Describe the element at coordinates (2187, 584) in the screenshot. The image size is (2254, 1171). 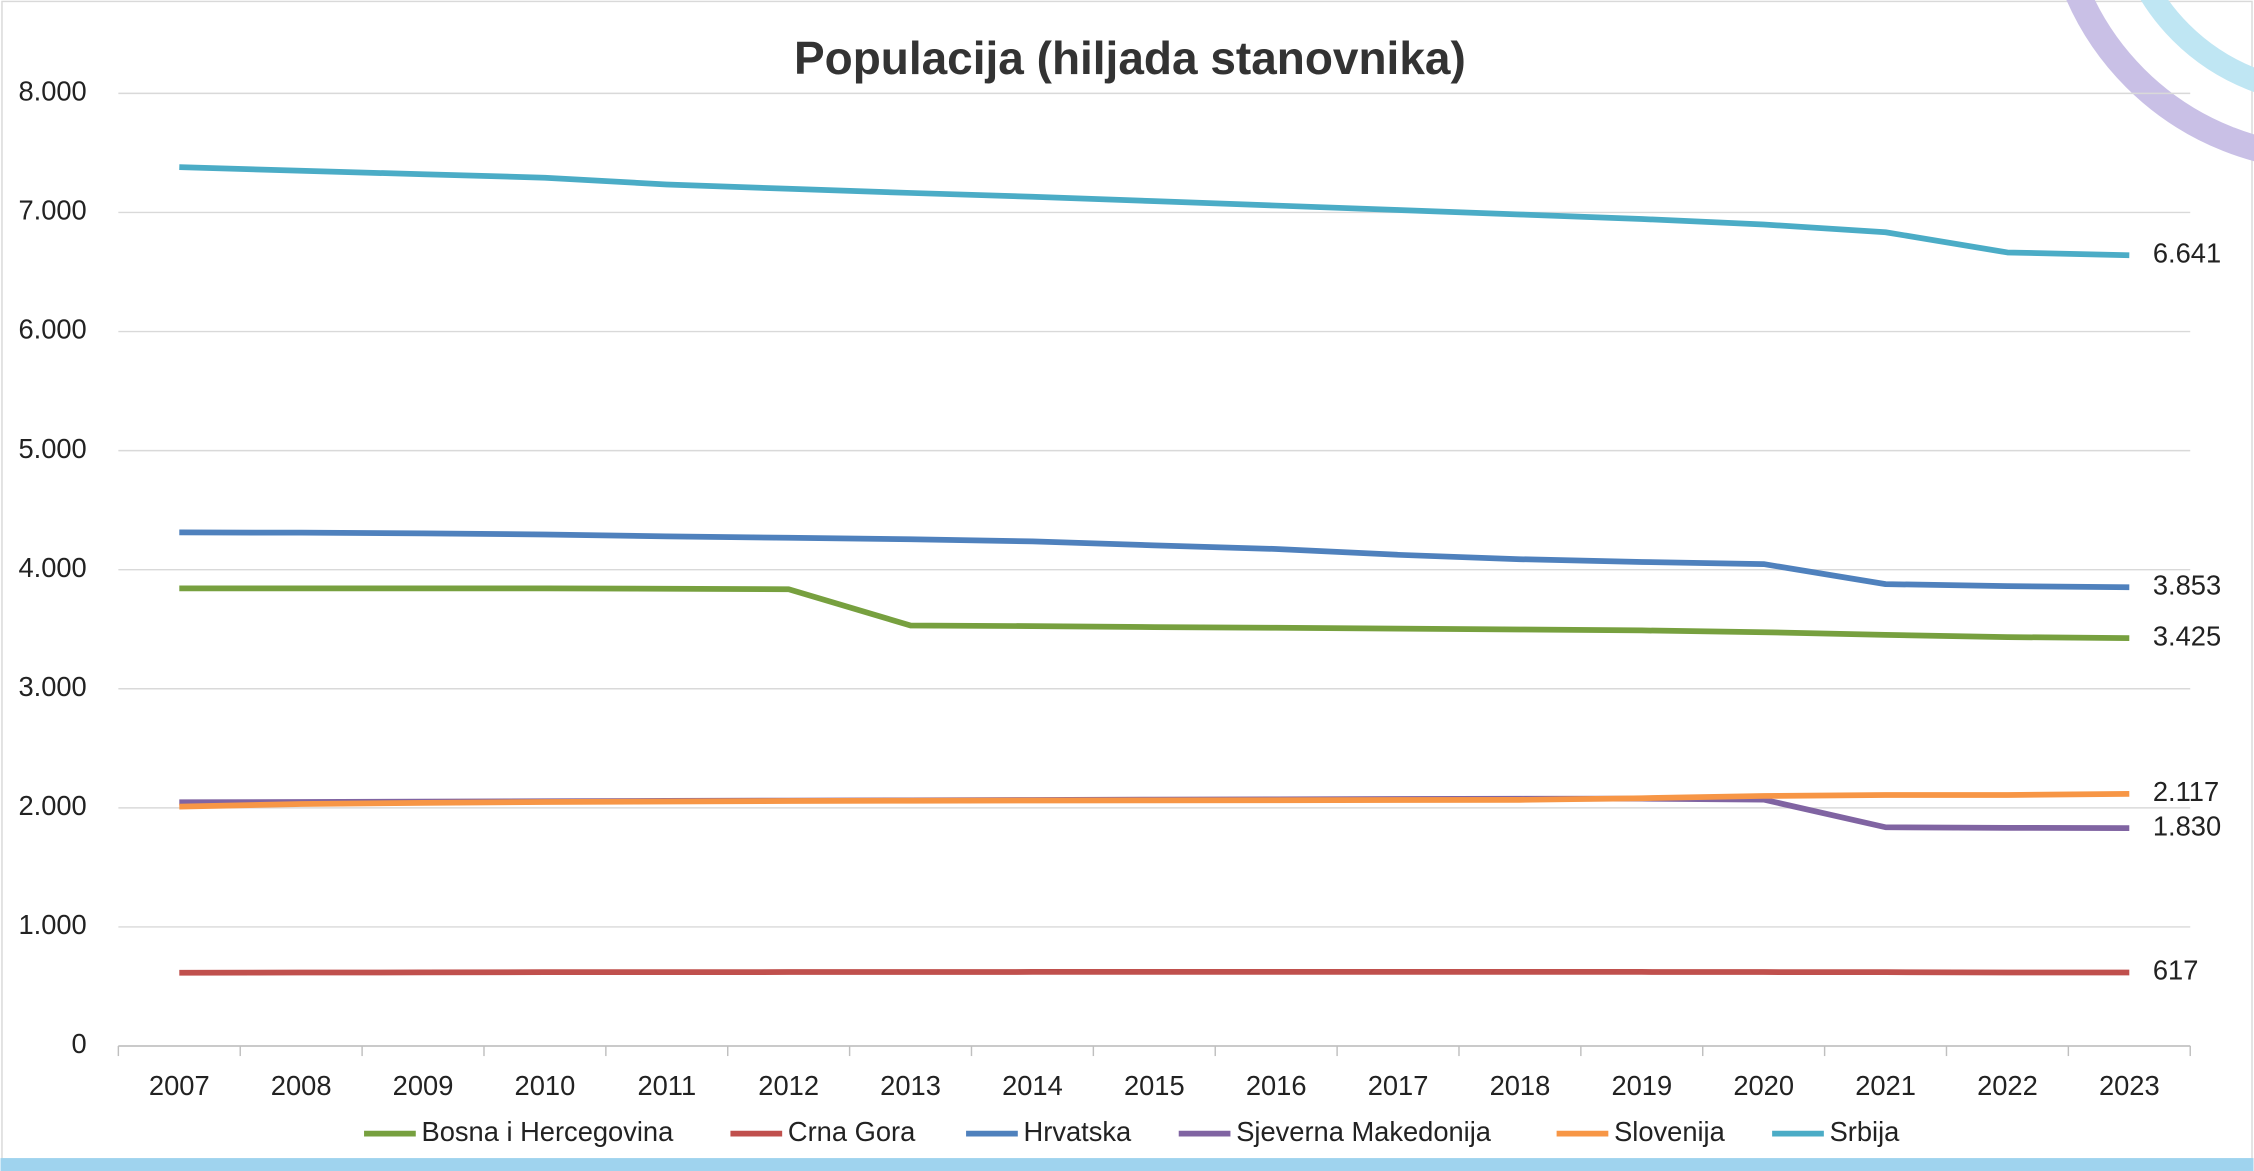
I see `data-label: 3.853` at that location.